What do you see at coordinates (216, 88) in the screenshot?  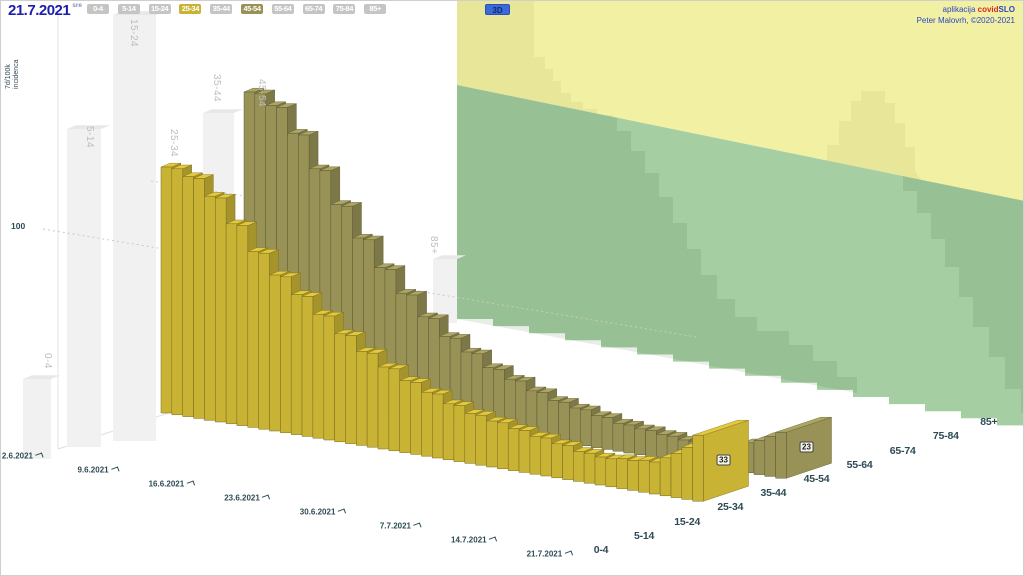 I see `back-wall-label-35-44: 35-44` at bounding box center [216, 88].